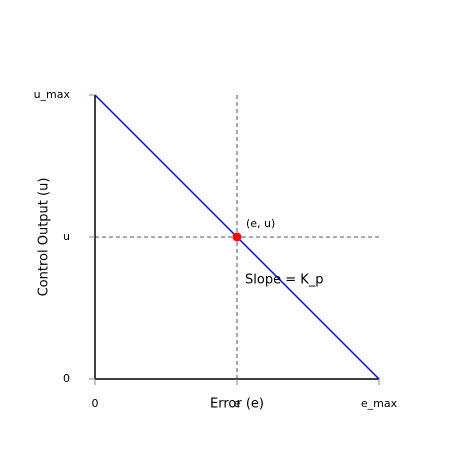  I want to click on y-tick-label: u_max, so click(52, 94).